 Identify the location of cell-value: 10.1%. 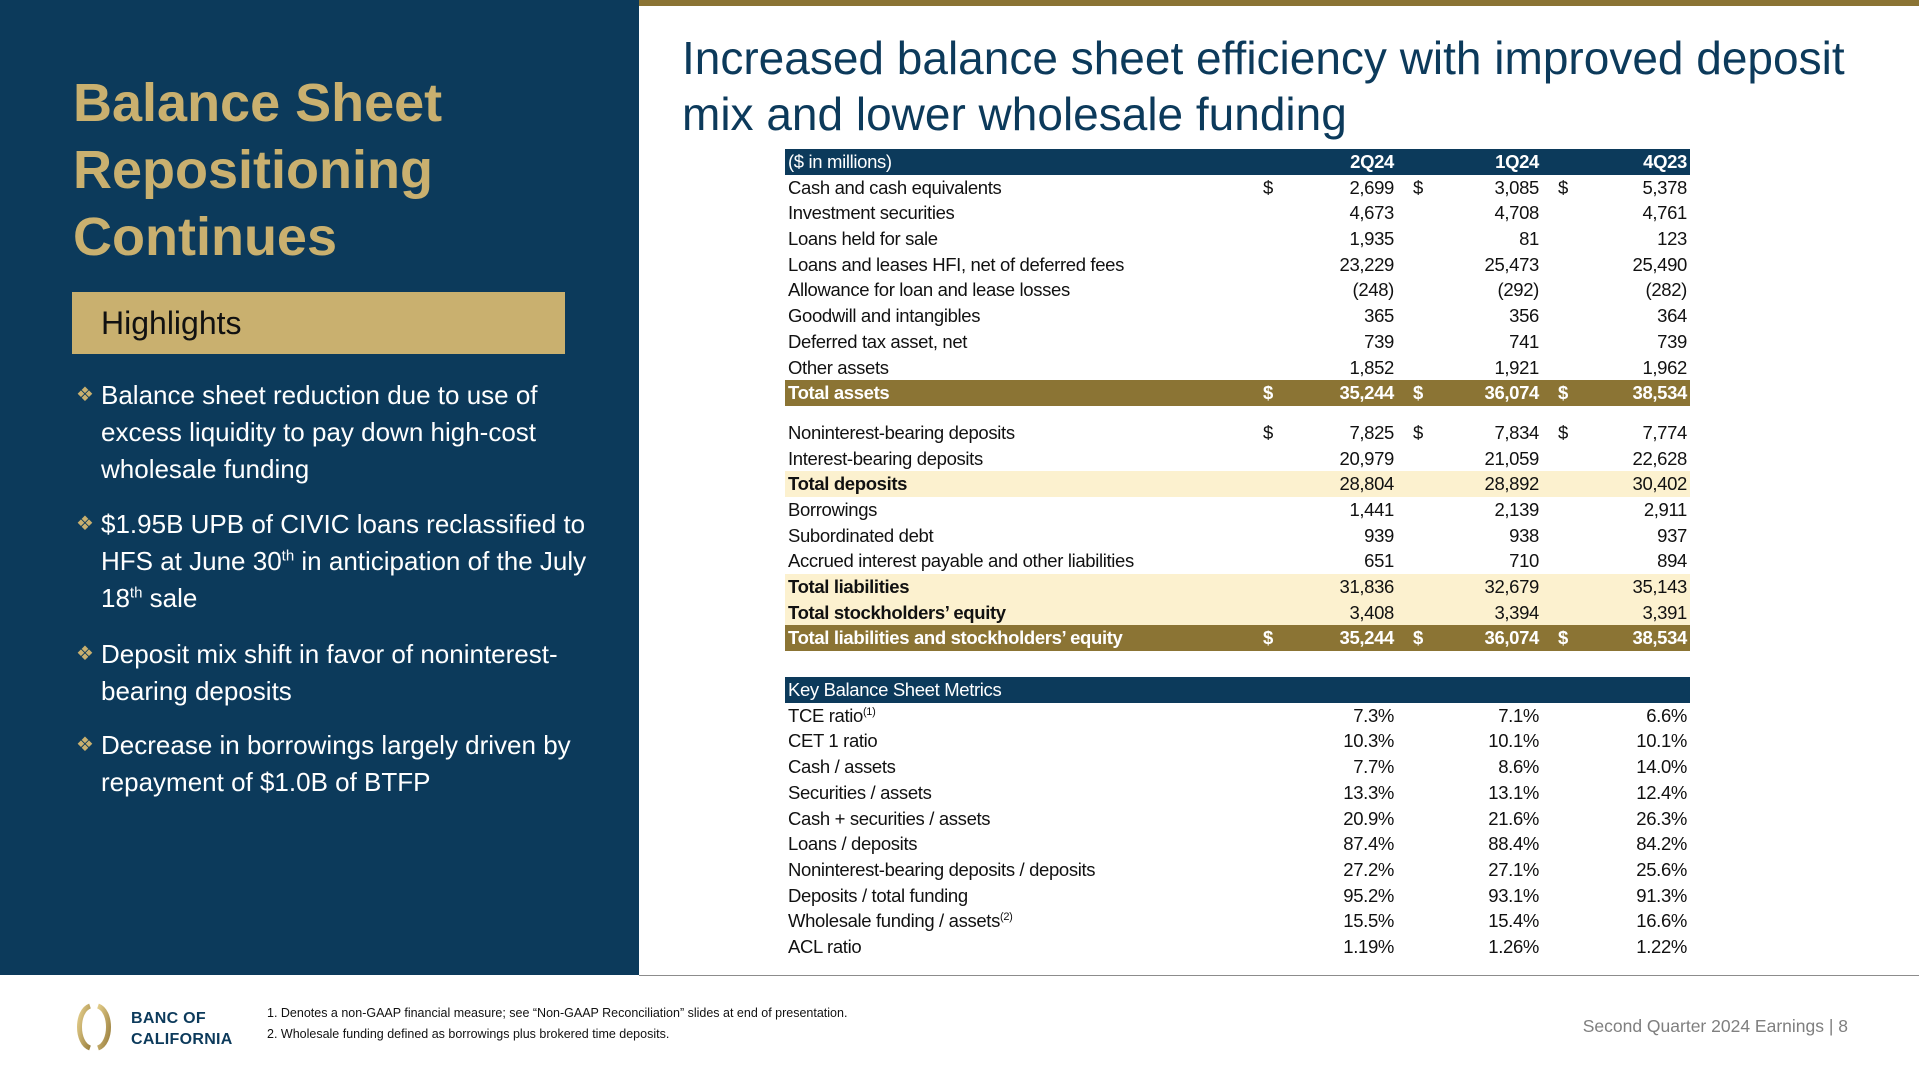
(1513, 741).